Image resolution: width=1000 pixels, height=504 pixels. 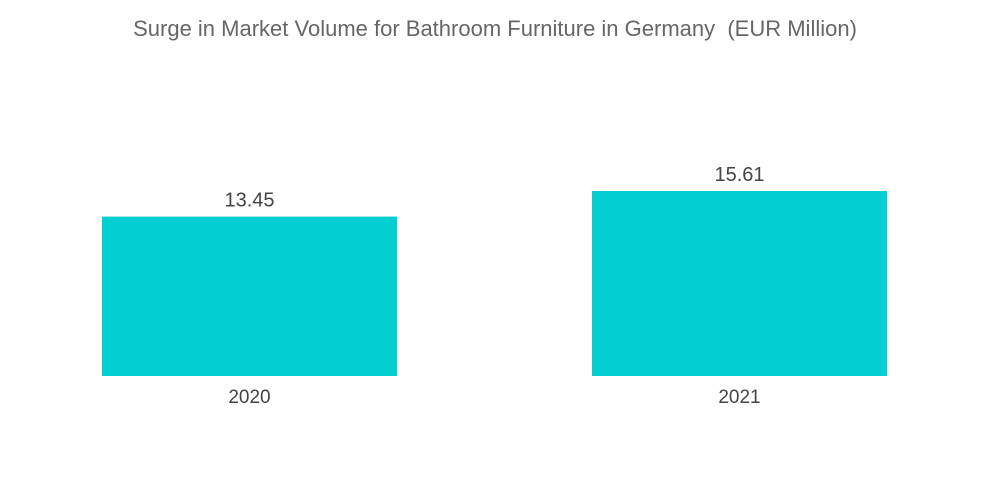 What do you see at coordinates (739, 283) in the screenshot?
I see `bar-2021` at bounding box center [739, 283].